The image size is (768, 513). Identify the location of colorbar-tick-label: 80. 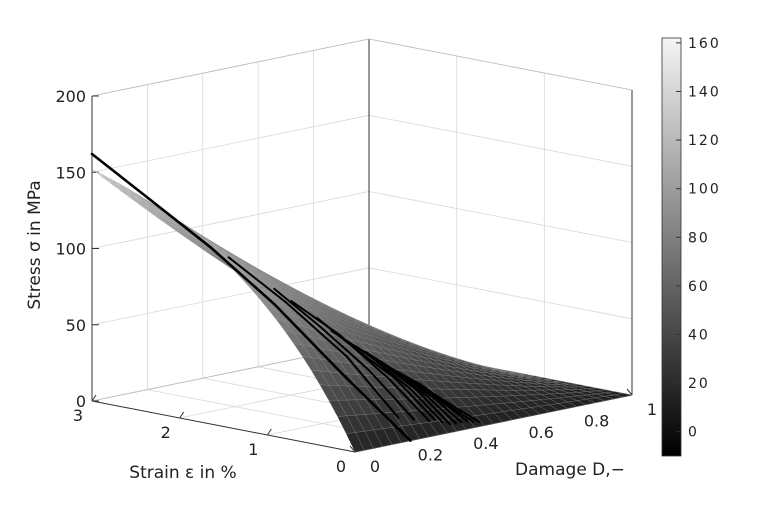
(699, 238).